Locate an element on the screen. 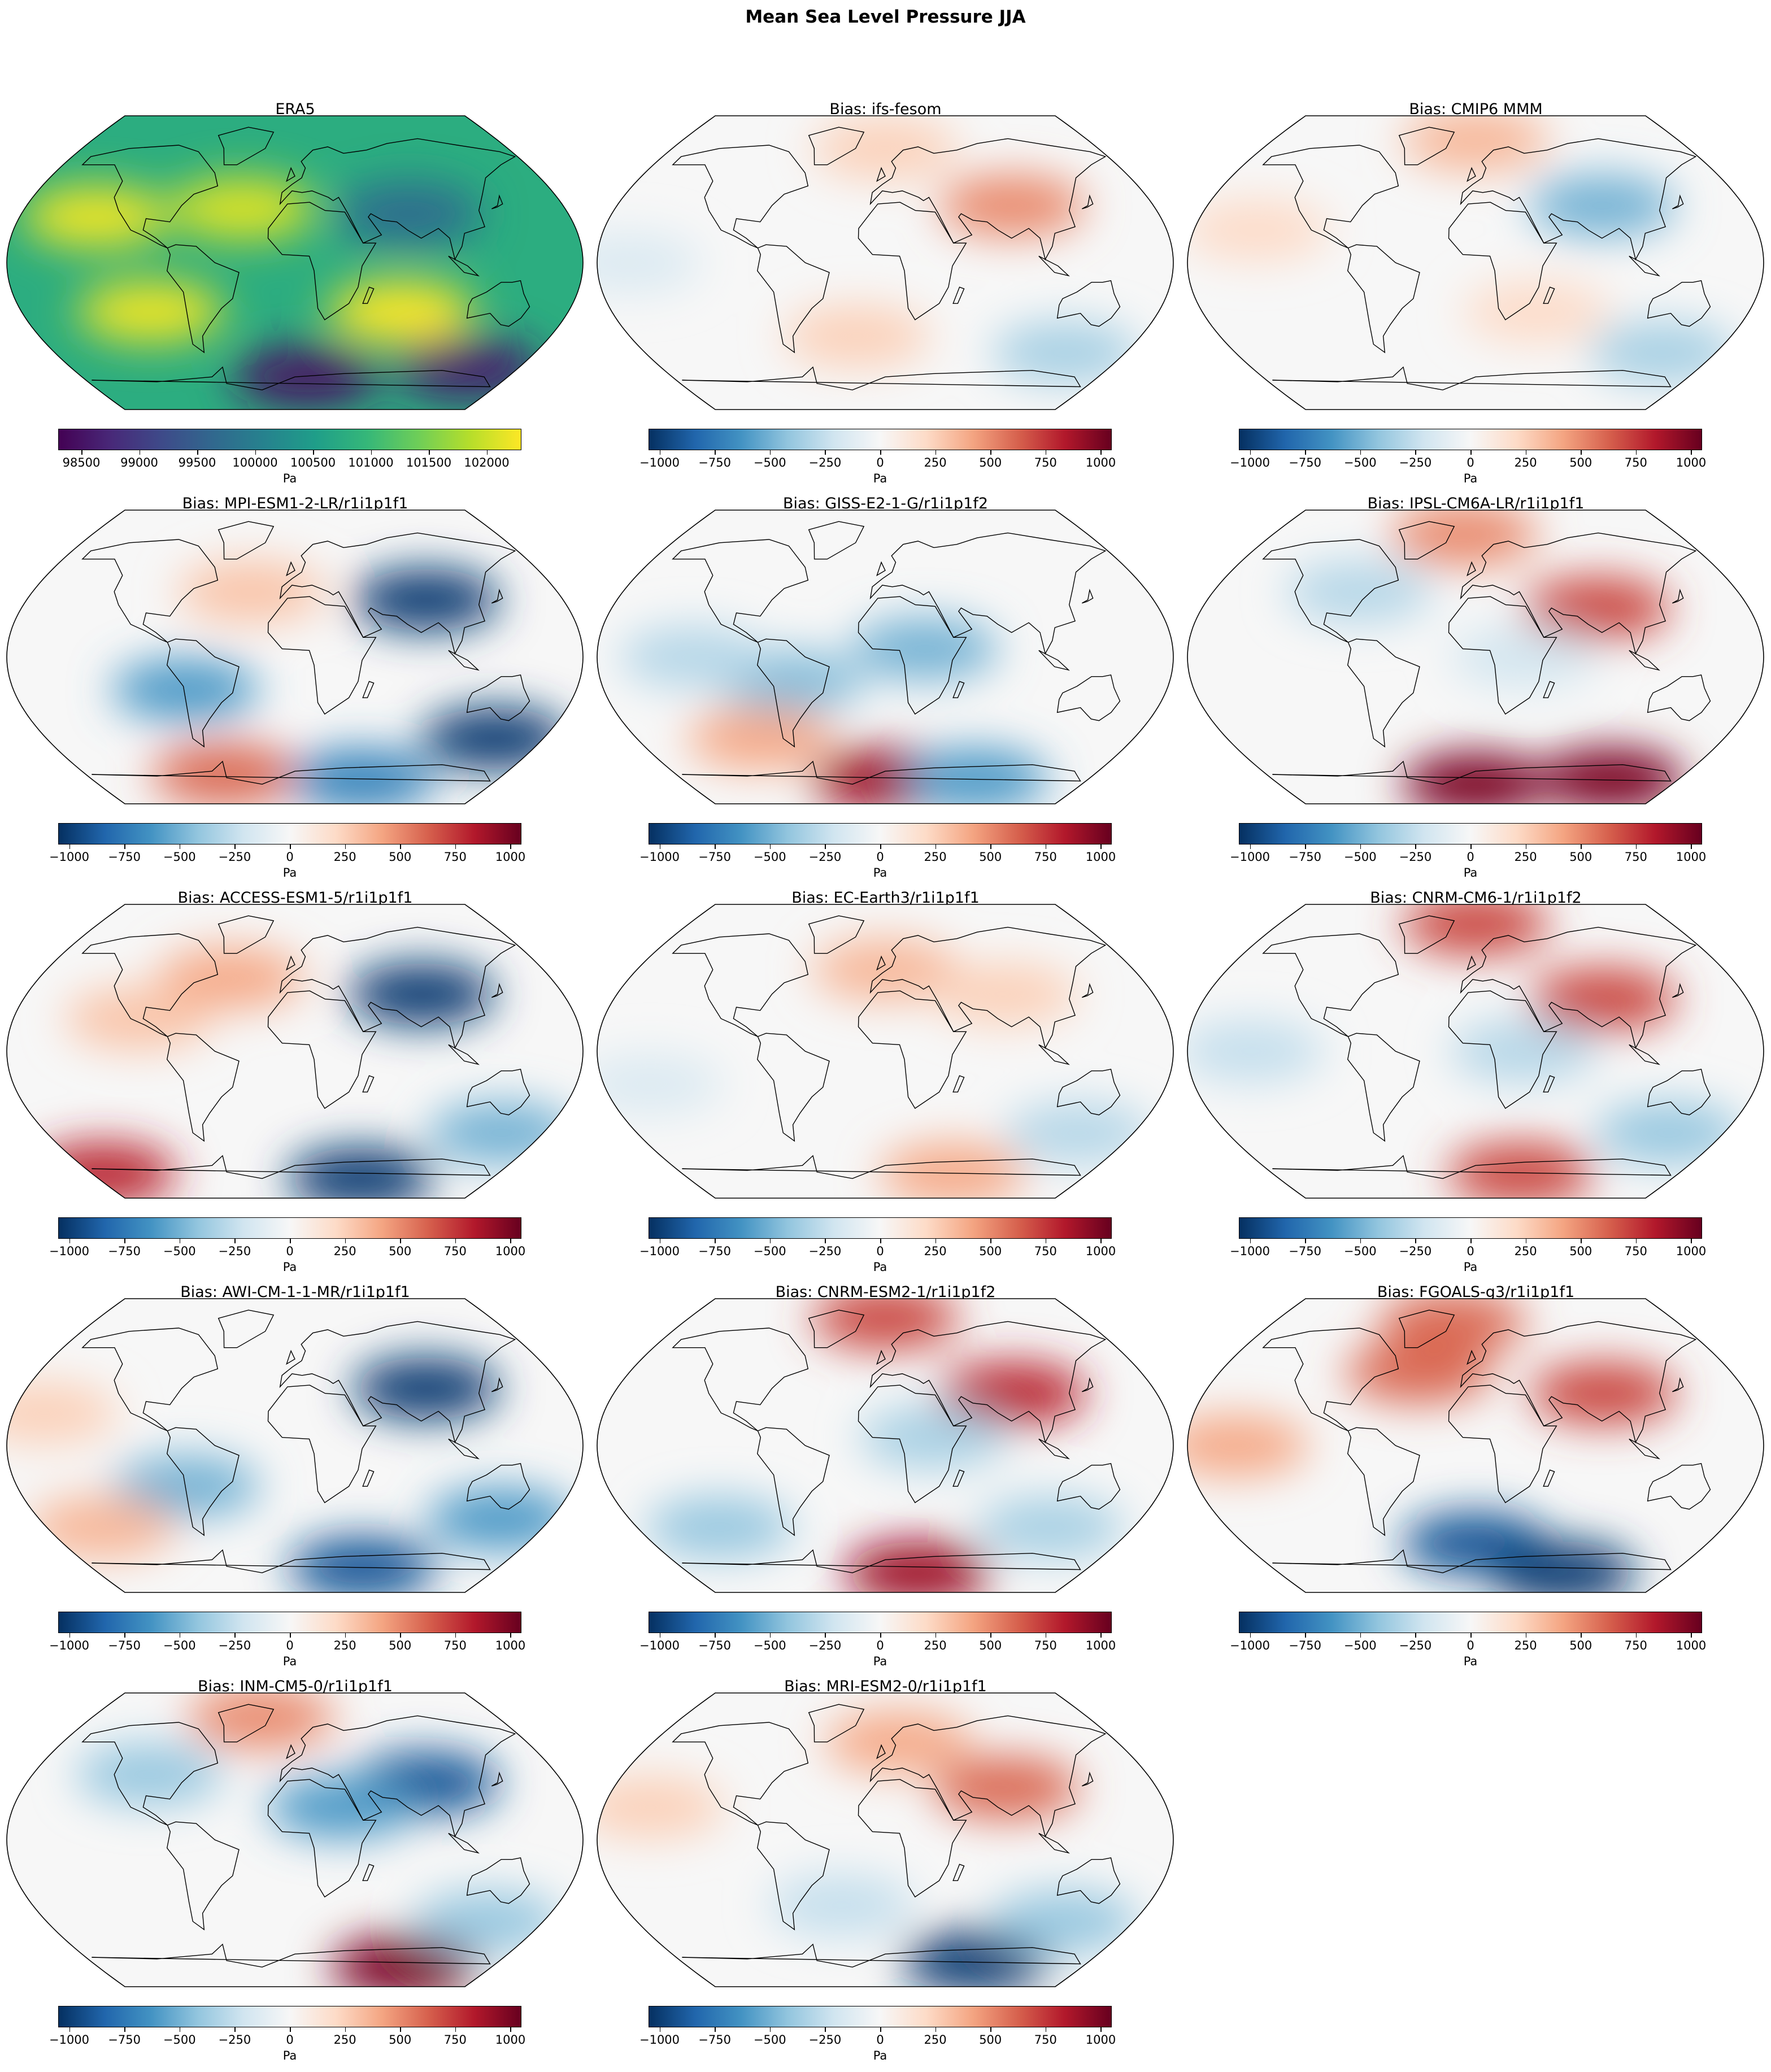 This screenshot has height=2072, width=1771. panel-title: Bias: IPSL-CM6A-LR/r1i1p1f1 is located at coordinates (1476, 503).